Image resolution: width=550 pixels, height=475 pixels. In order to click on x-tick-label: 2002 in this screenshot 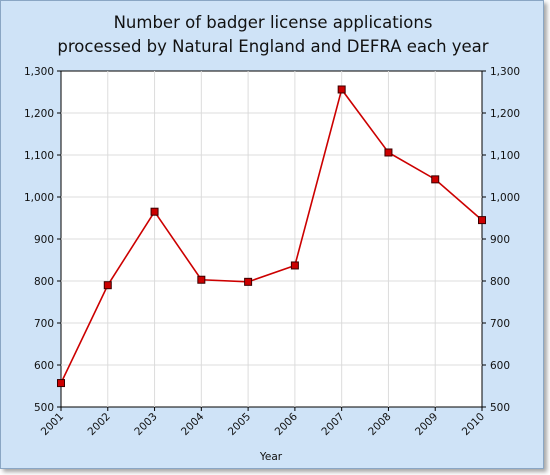, I will do `click(99, 424)`.